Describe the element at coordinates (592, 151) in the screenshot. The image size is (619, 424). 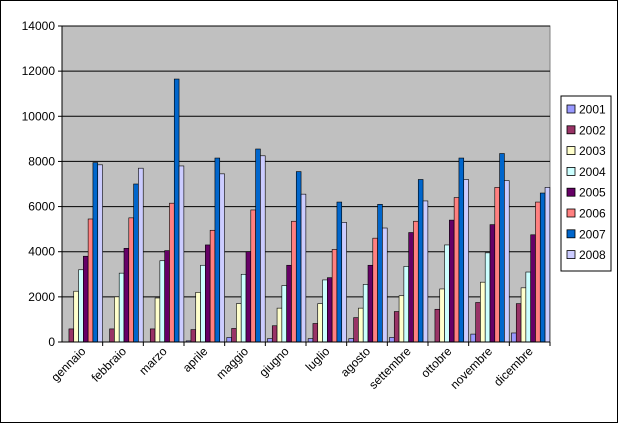
I see `legend-label: 2003` at that location.